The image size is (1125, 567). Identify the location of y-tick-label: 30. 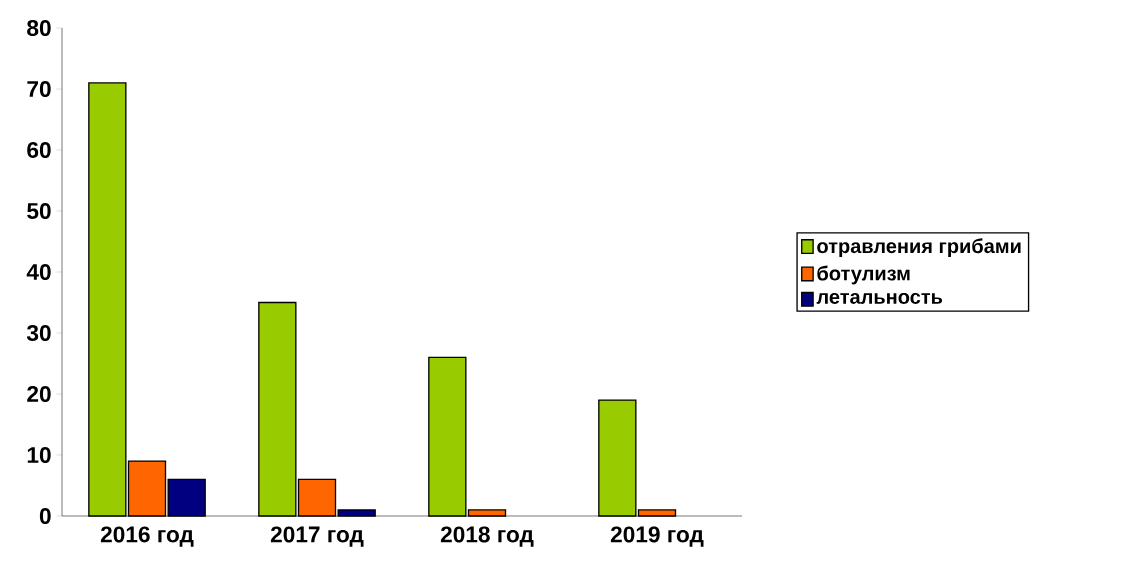
(38, 333).